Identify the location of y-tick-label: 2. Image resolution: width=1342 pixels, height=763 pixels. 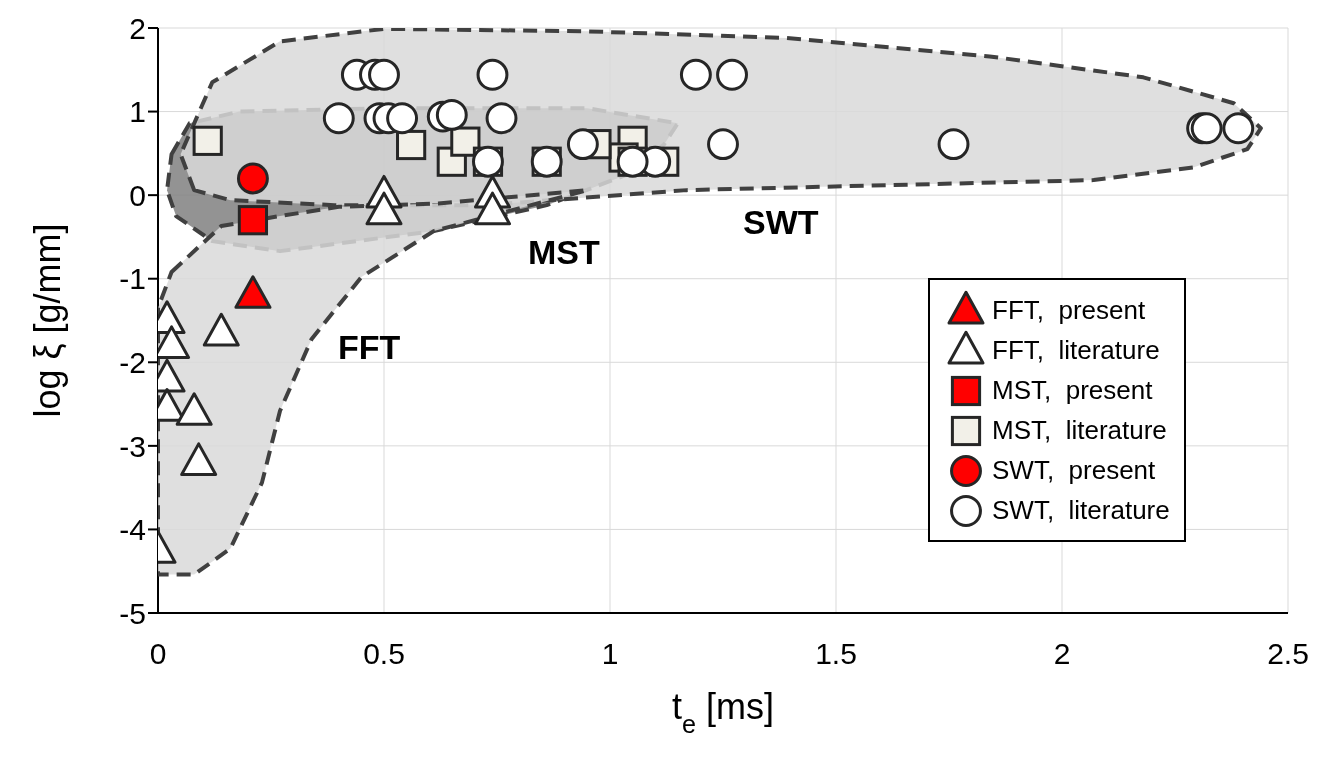
(137, 28).